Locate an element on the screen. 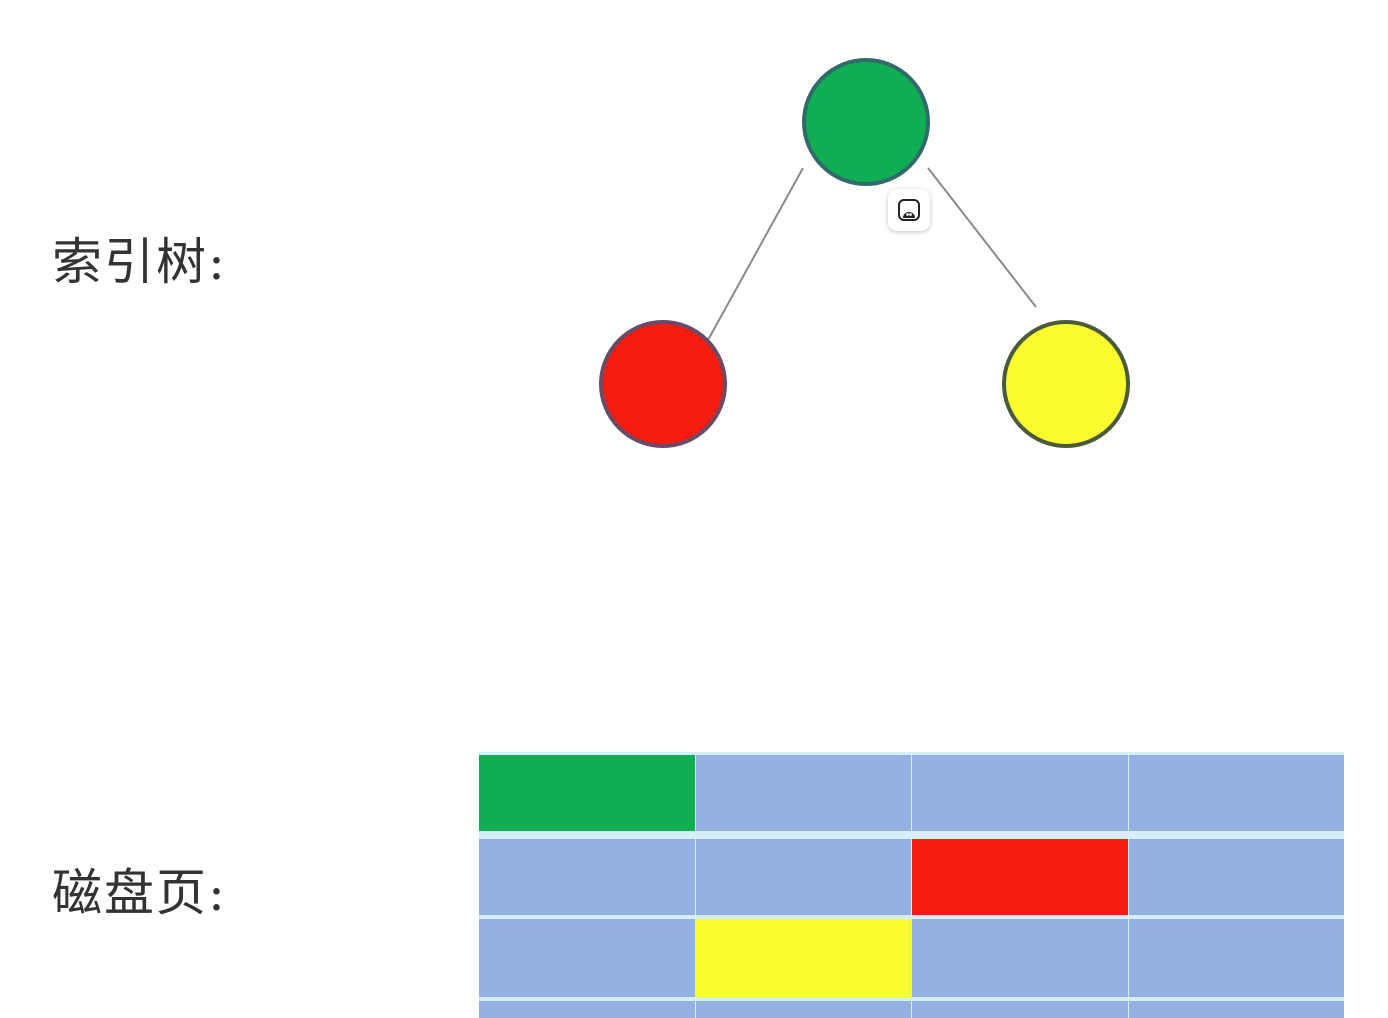 The height and width of the screenshot is (1018, 1388). tree-edge-root-right is located at coordinates (982, 237).